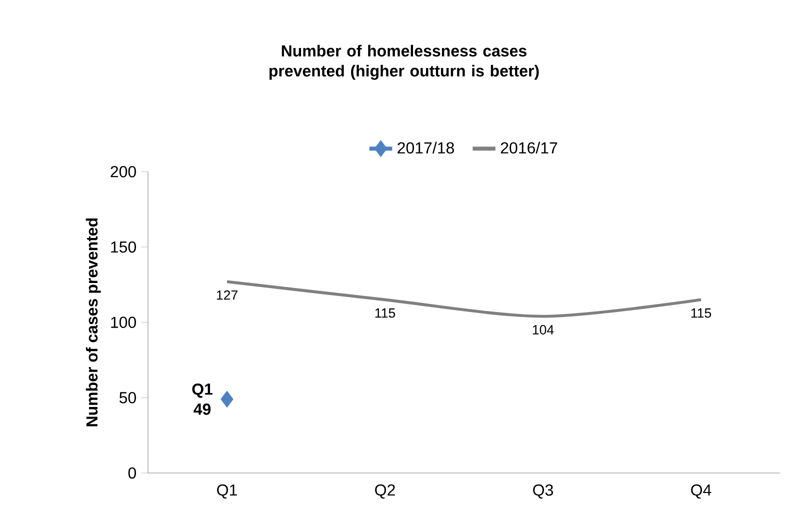 The image size is (809, 517). What do you see at coordinates (132, 473) in the screenshot?
I see `y-tick-label: 0` at bounding box center [132, 473].